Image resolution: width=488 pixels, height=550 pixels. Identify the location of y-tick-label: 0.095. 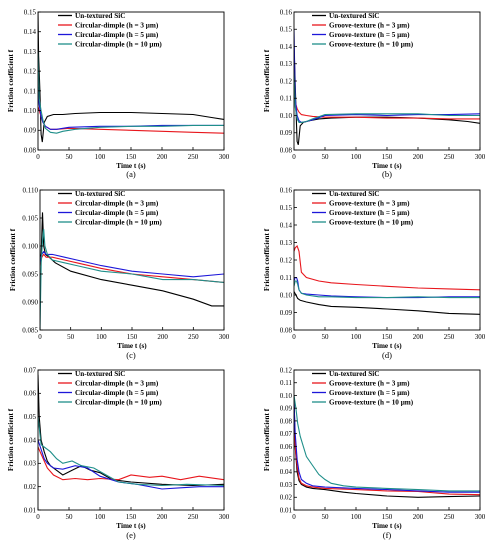
(30, 274).